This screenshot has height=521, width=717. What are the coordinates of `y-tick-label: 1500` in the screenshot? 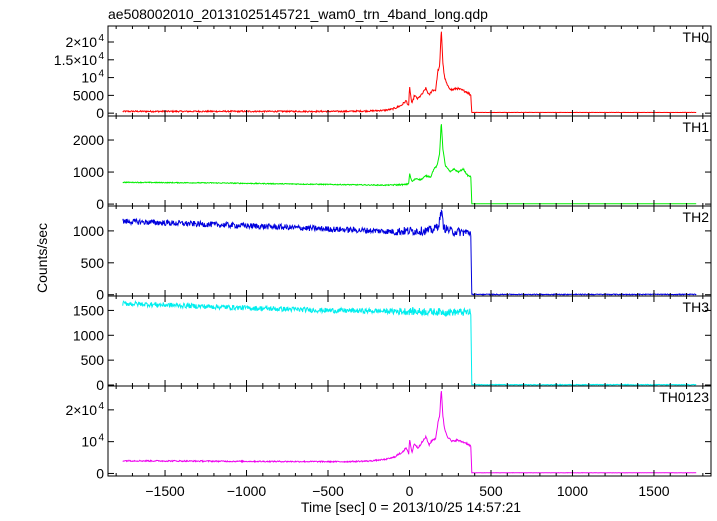 It's located at (88, 310).